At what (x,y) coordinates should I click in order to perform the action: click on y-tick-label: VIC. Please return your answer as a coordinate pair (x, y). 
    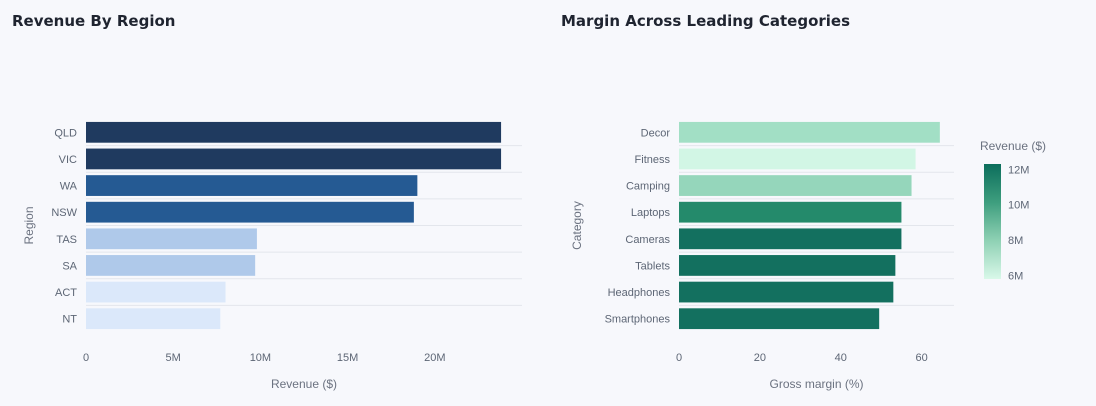
    Looking at the image, I should click on (68, 160).